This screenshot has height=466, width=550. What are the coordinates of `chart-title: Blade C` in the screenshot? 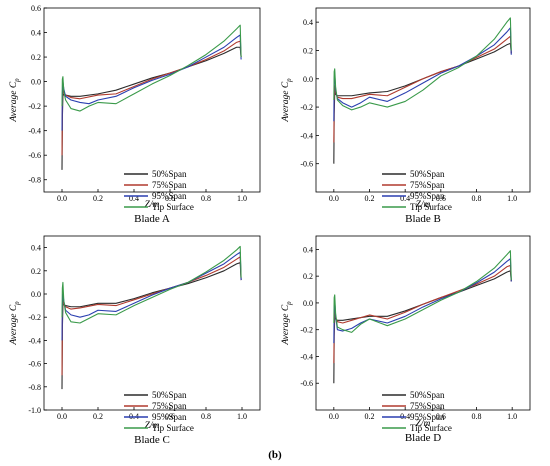 It's located at (152, 440).